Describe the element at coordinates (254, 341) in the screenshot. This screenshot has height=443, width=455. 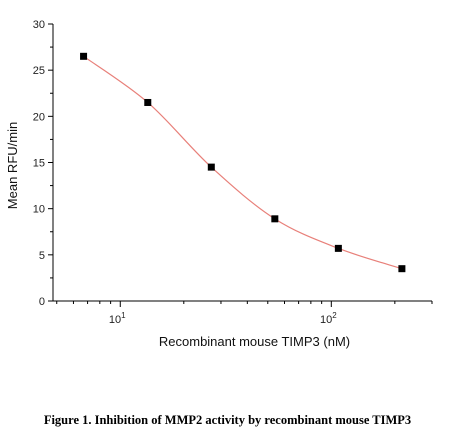
I see `x-axis-label: Recombinant mouse TIMP3 (nM)` at that location.